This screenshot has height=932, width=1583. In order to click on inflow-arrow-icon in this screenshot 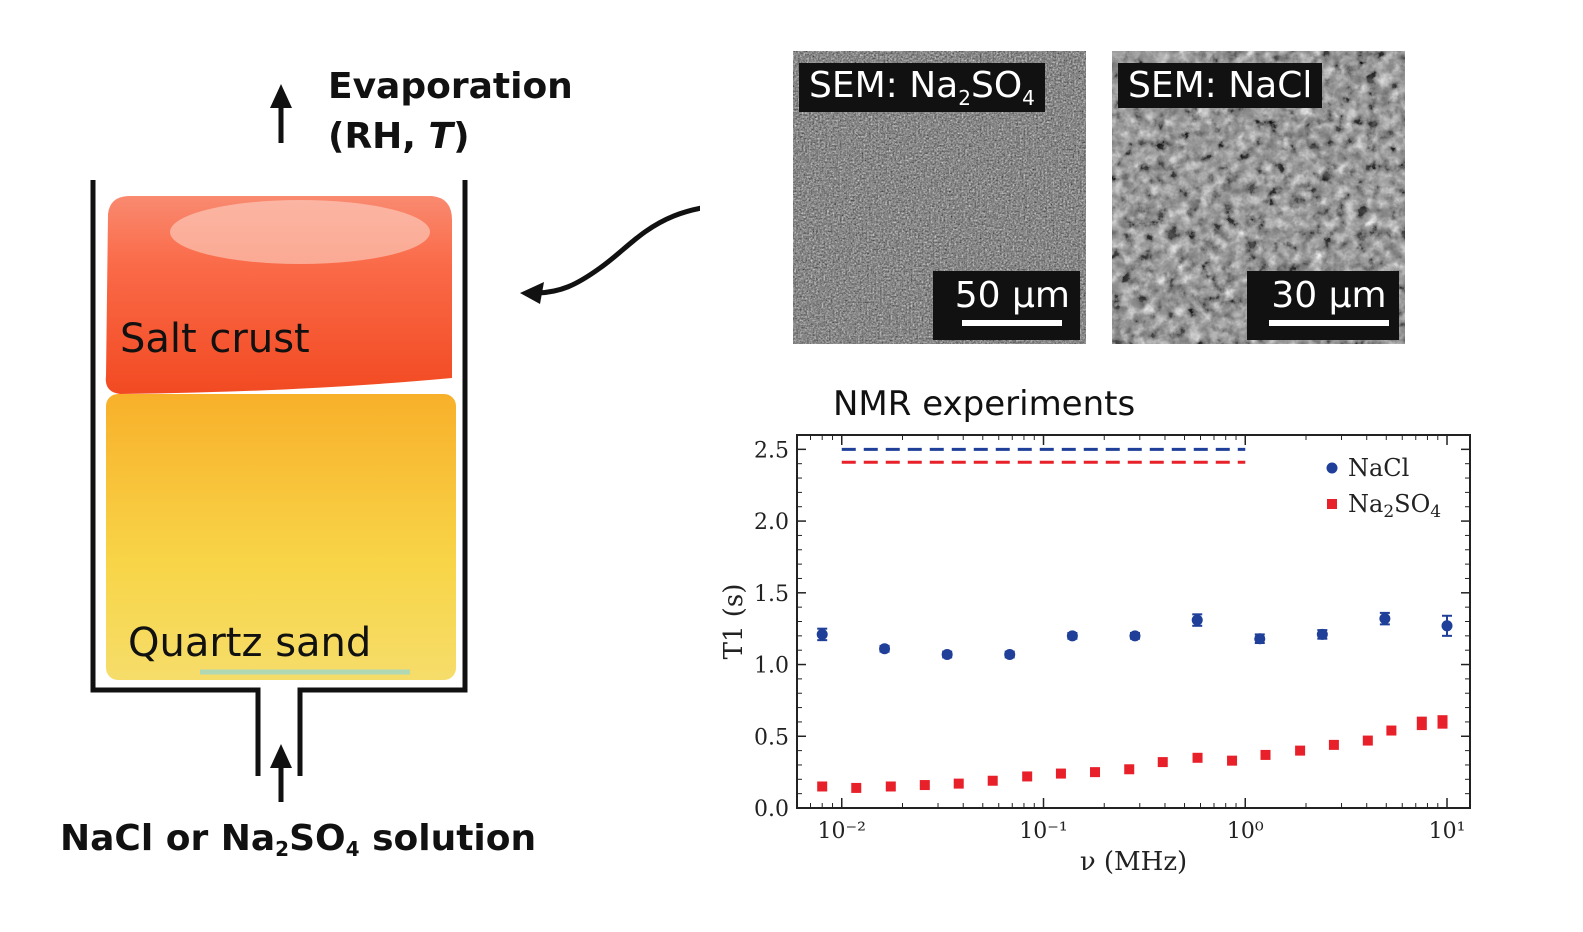, I will do `click(281, 756)`.